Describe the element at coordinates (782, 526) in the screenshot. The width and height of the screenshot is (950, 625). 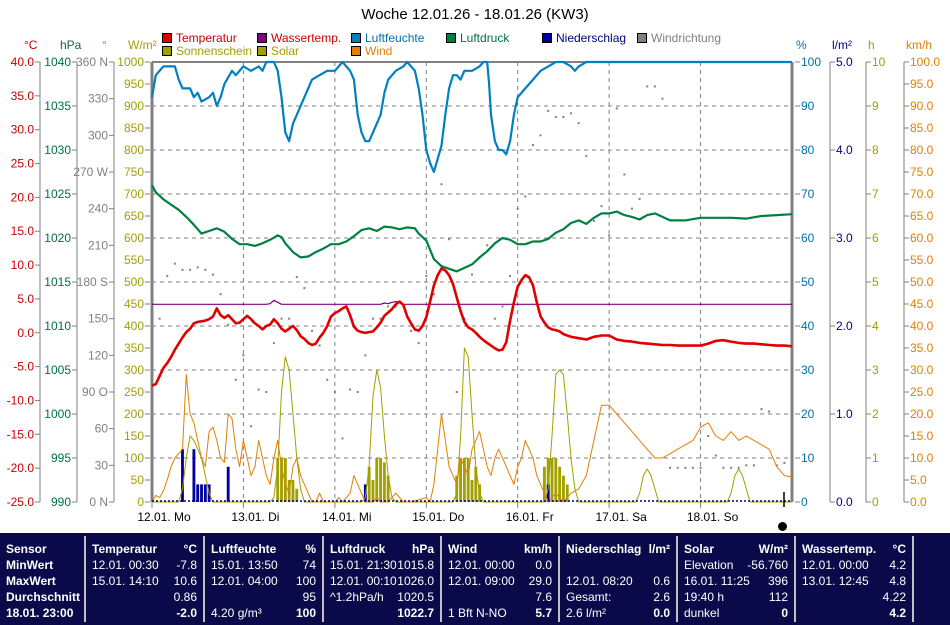
I see `cursor-dot-icon` at that location.